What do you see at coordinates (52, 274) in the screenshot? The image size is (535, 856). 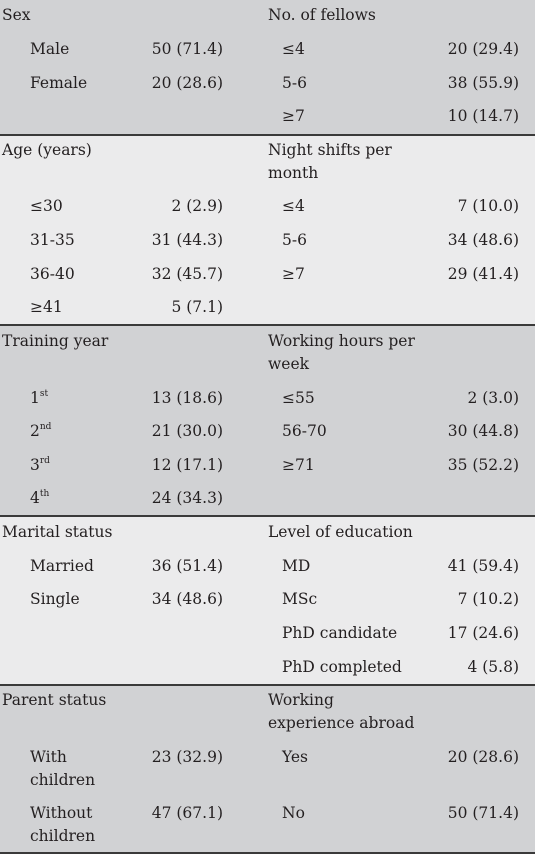 I see `row-label: 36-40` at bounding box center [52, 274].